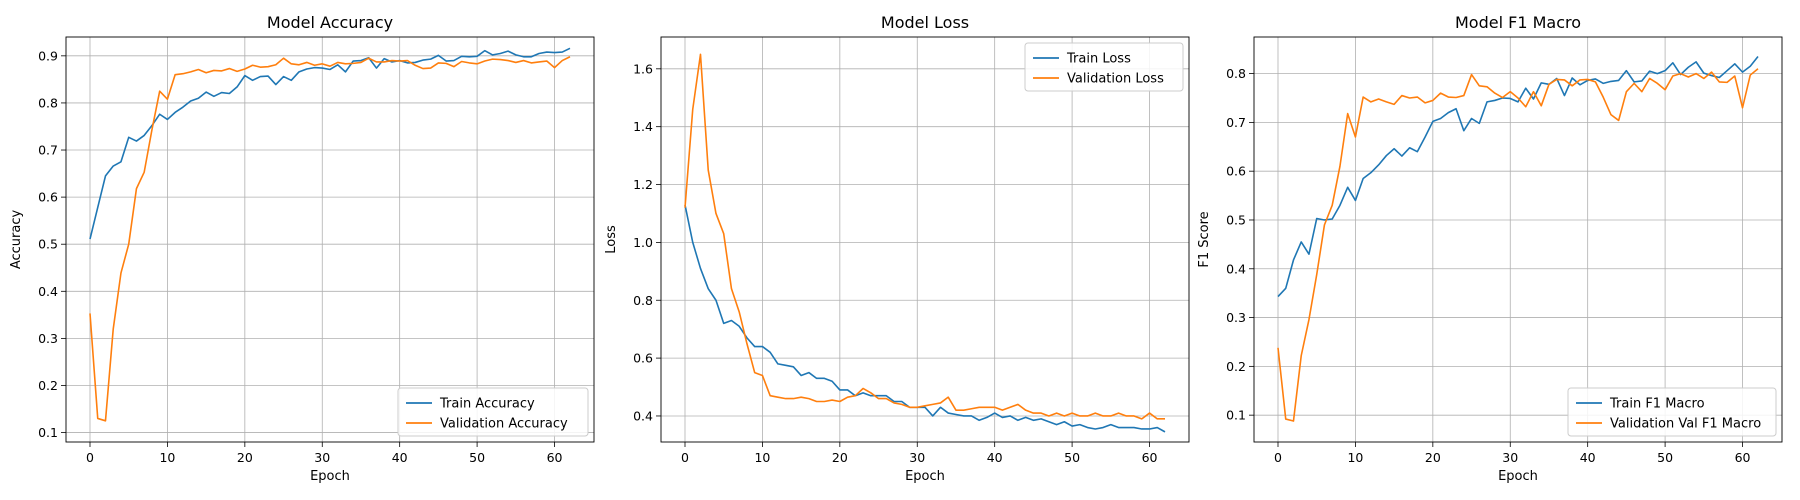 This screenshot has width=1800, height=500. Describe the element at coordinates (643, 68) in the screenshot. I see `y-tick-label: 1.6` at that location.